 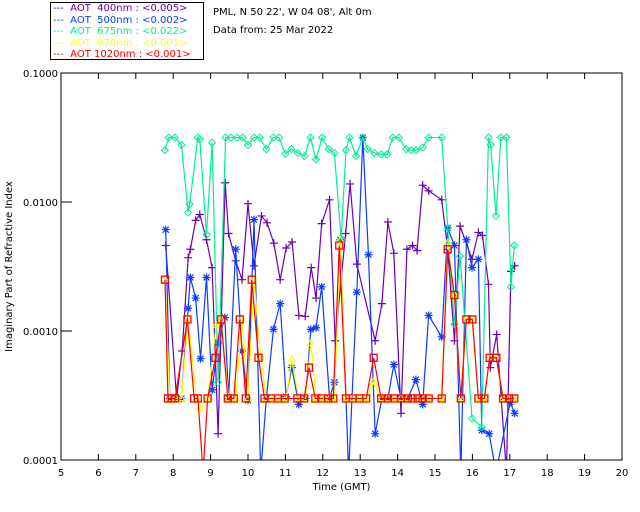 I want to click on x-tick-label: 10, so click(x=248, y=473).